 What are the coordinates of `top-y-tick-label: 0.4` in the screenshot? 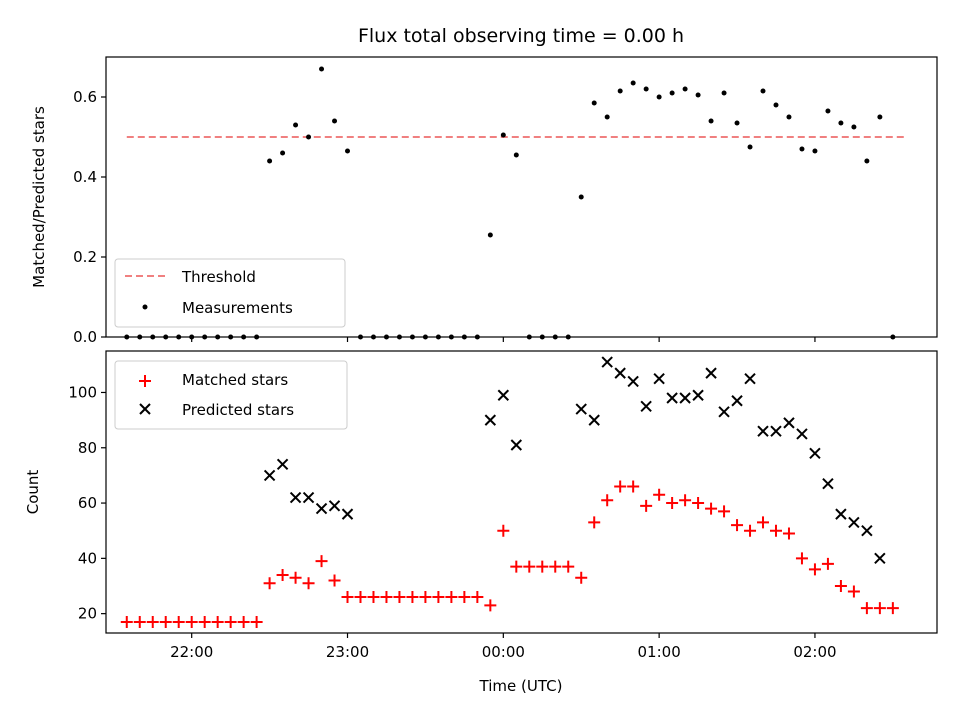 It's located at (85, 177).